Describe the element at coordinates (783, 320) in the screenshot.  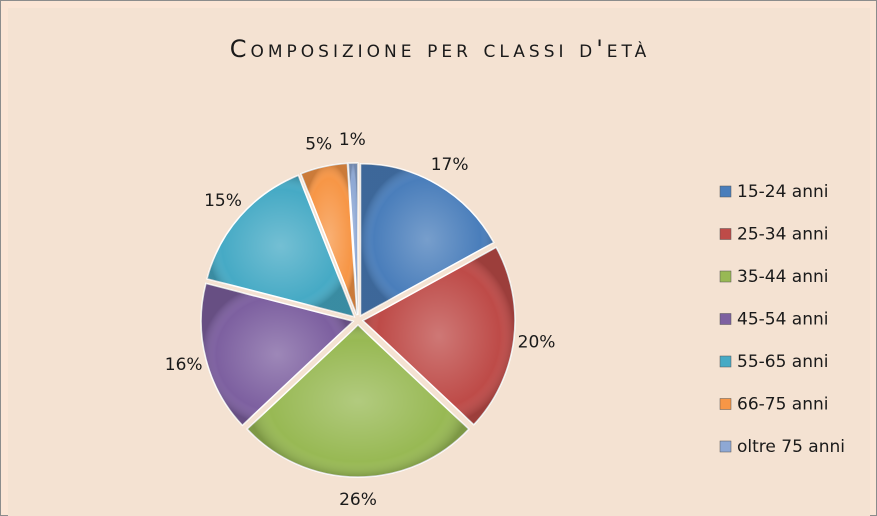
I see `legend-label: 45-54 anni` at that location.